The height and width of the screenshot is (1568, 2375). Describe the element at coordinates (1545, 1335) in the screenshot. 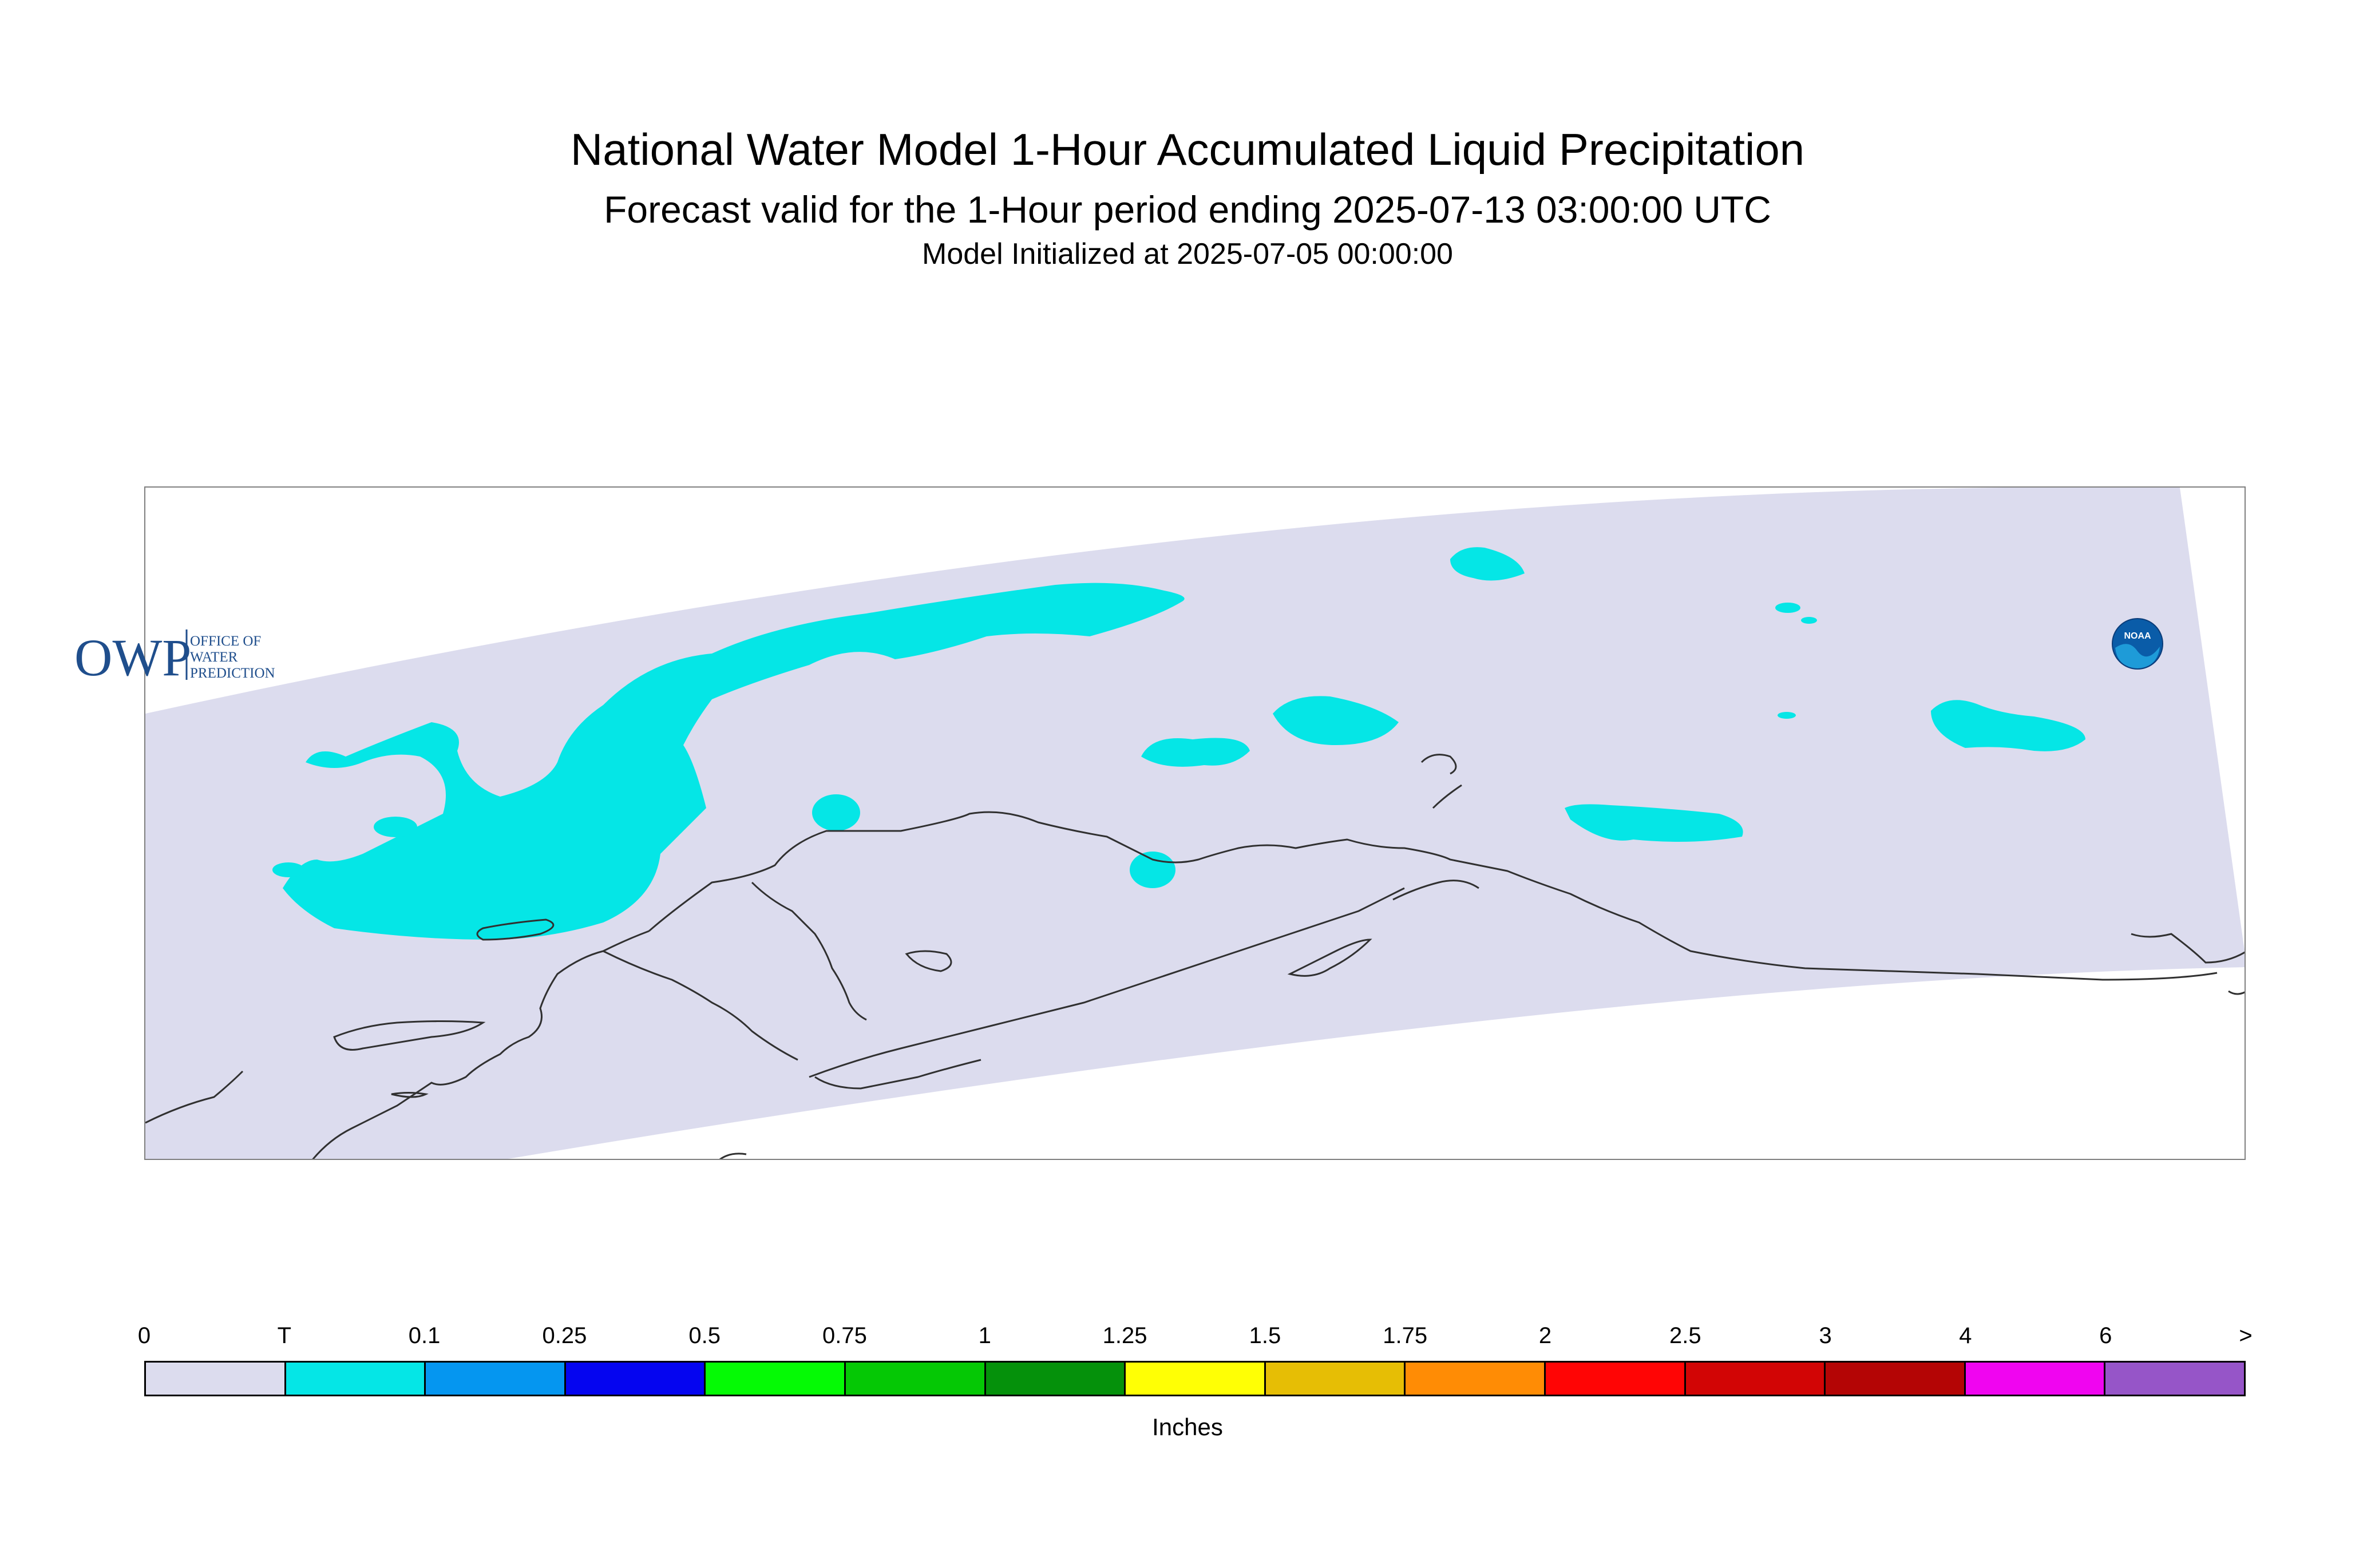

I see `colorbar-tick-label: 2` at that location.